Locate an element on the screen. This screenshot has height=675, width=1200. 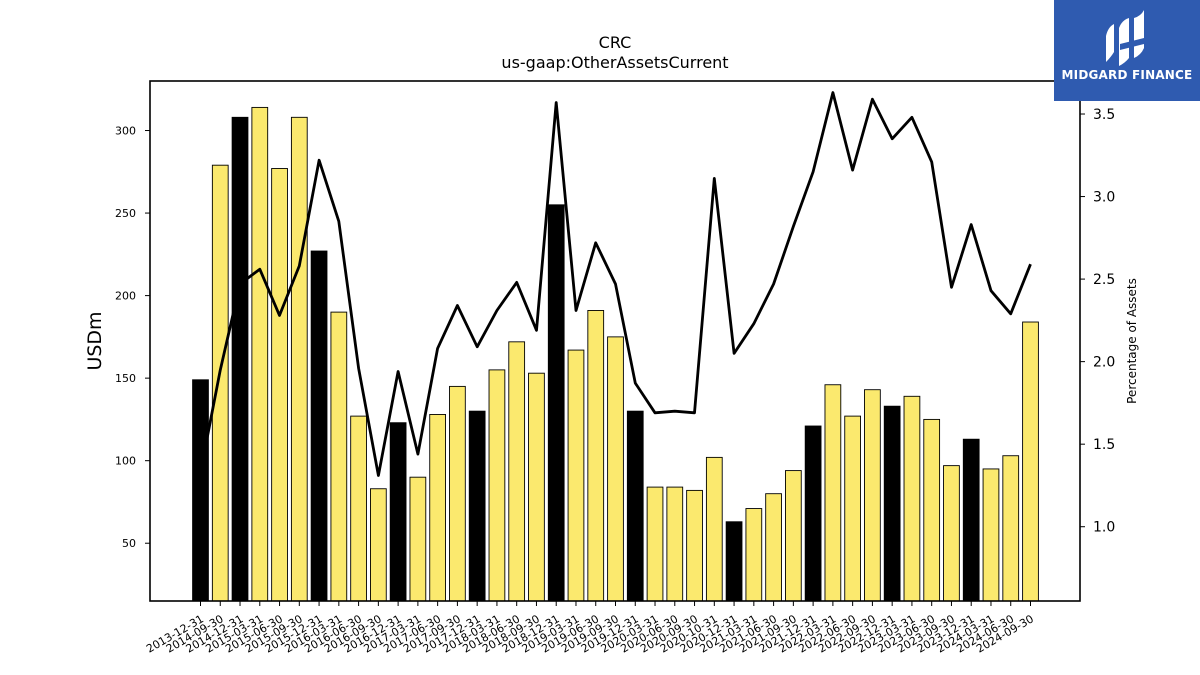
y2-tick-label: 2.5 is located at coordinates (1104, 280).